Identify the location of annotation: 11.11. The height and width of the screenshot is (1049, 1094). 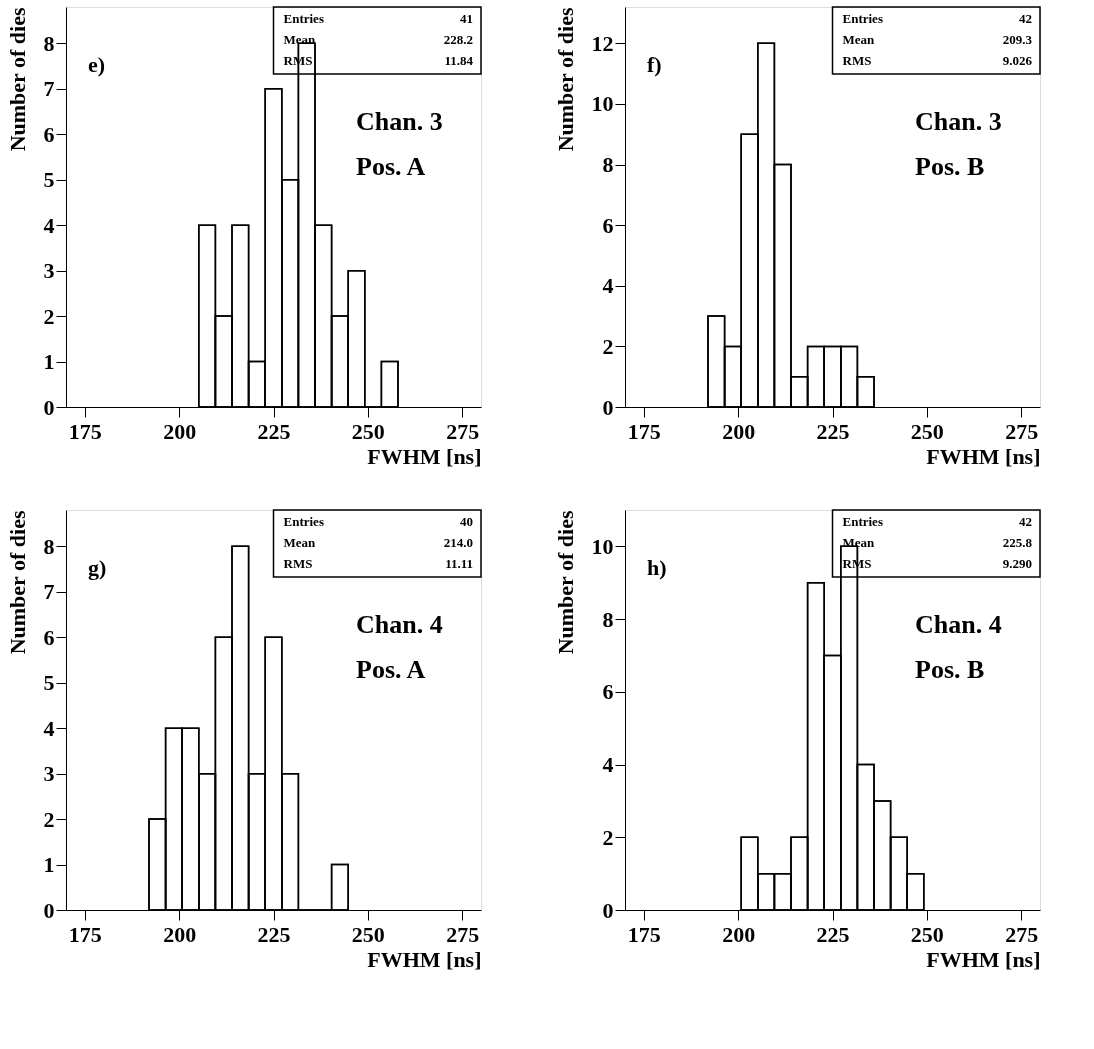
(459, 563).